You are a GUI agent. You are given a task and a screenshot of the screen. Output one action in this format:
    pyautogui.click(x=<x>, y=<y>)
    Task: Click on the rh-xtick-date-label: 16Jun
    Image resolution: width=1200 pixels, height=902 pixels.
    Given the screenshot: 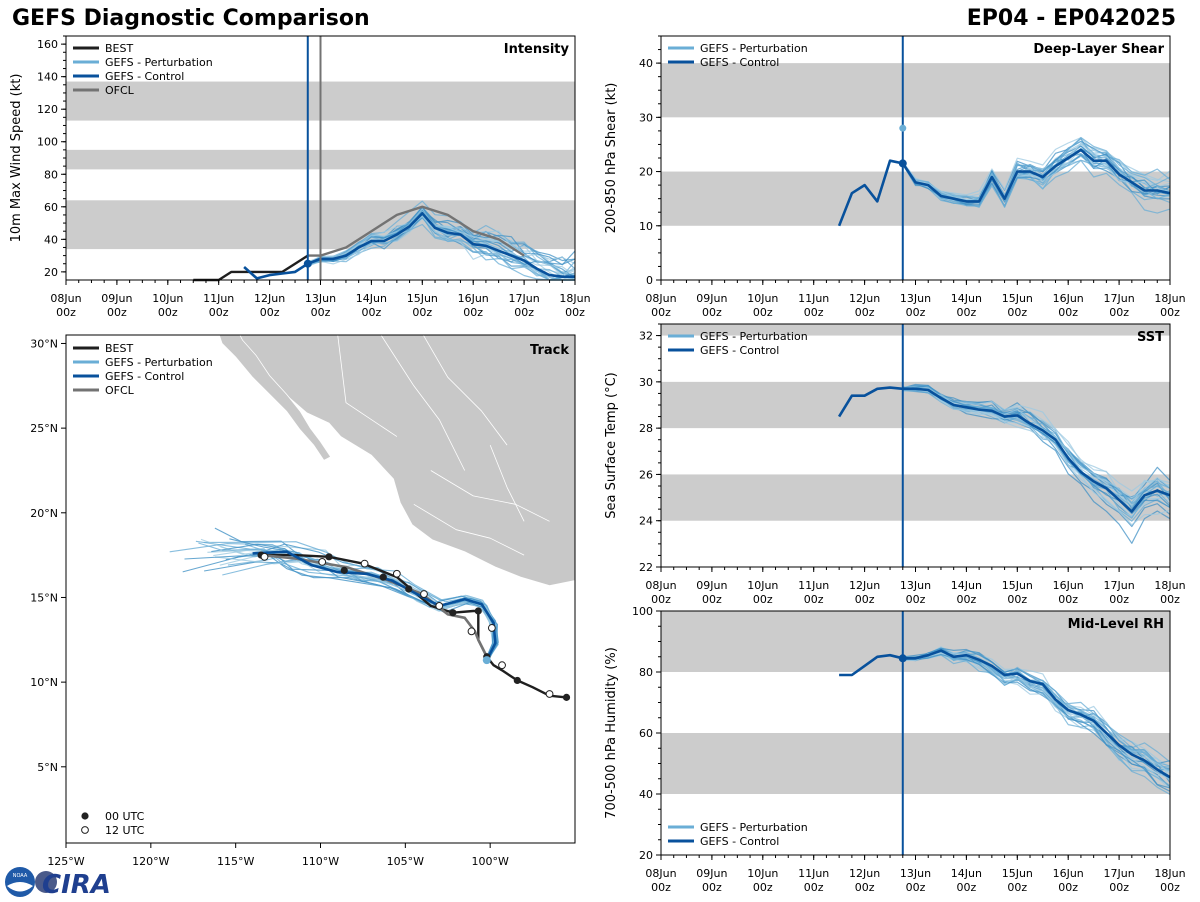 What is the action you would take?
    pyautogui.click(x=1068, y=873)
    